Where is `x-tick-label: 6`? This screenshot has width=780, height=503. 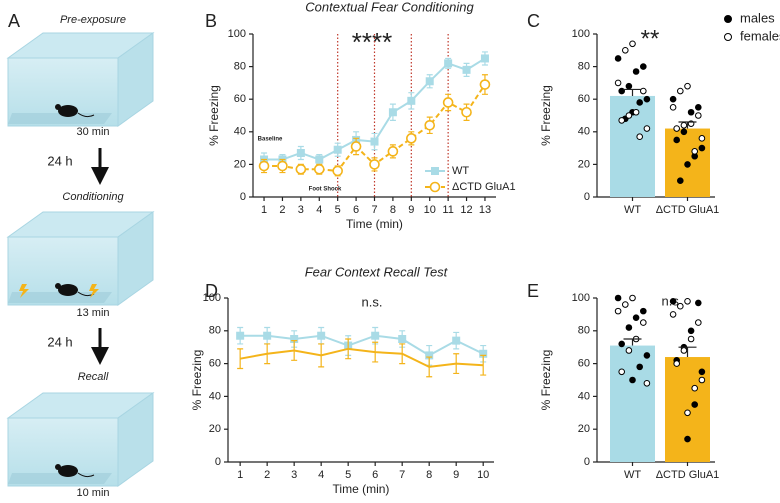
x-tick-label: 6 is located at coordinates (356, 210).